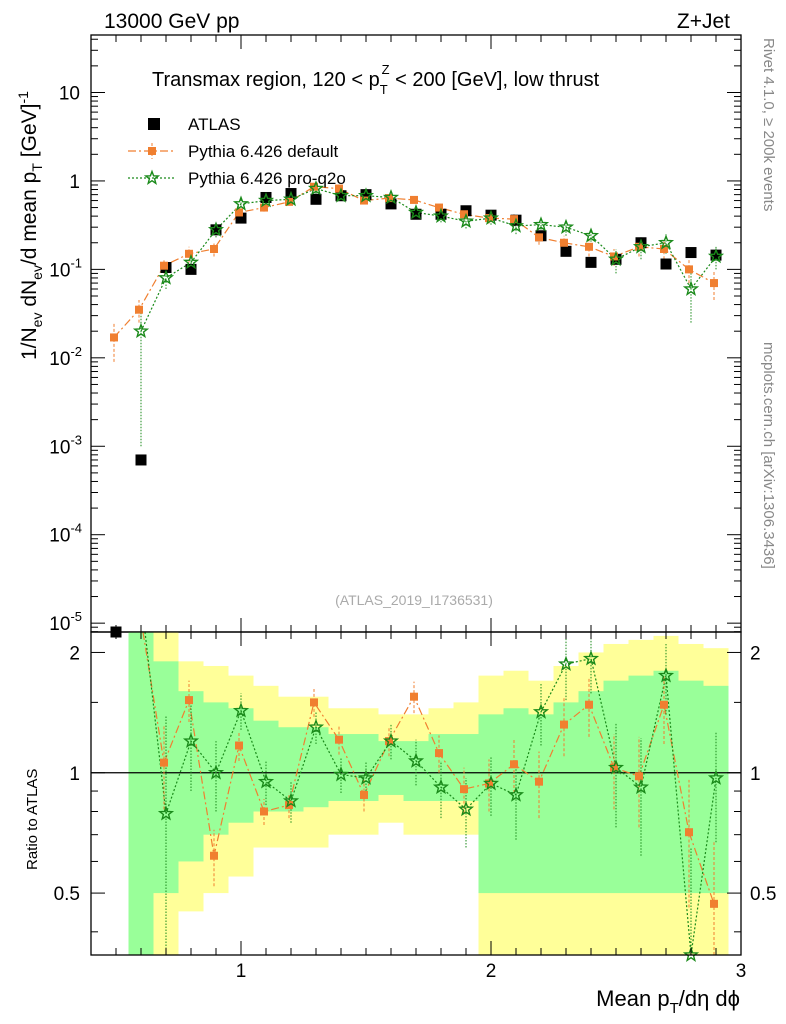 Image resolution: width=786 pixels, height=1024 pixels. What do you see at coordinates (30, 225) in the screenshot?
I see `y-axis-label: 1/Nev dNev/d mean pT [GeV]-1` at bounding box center [30, 225].